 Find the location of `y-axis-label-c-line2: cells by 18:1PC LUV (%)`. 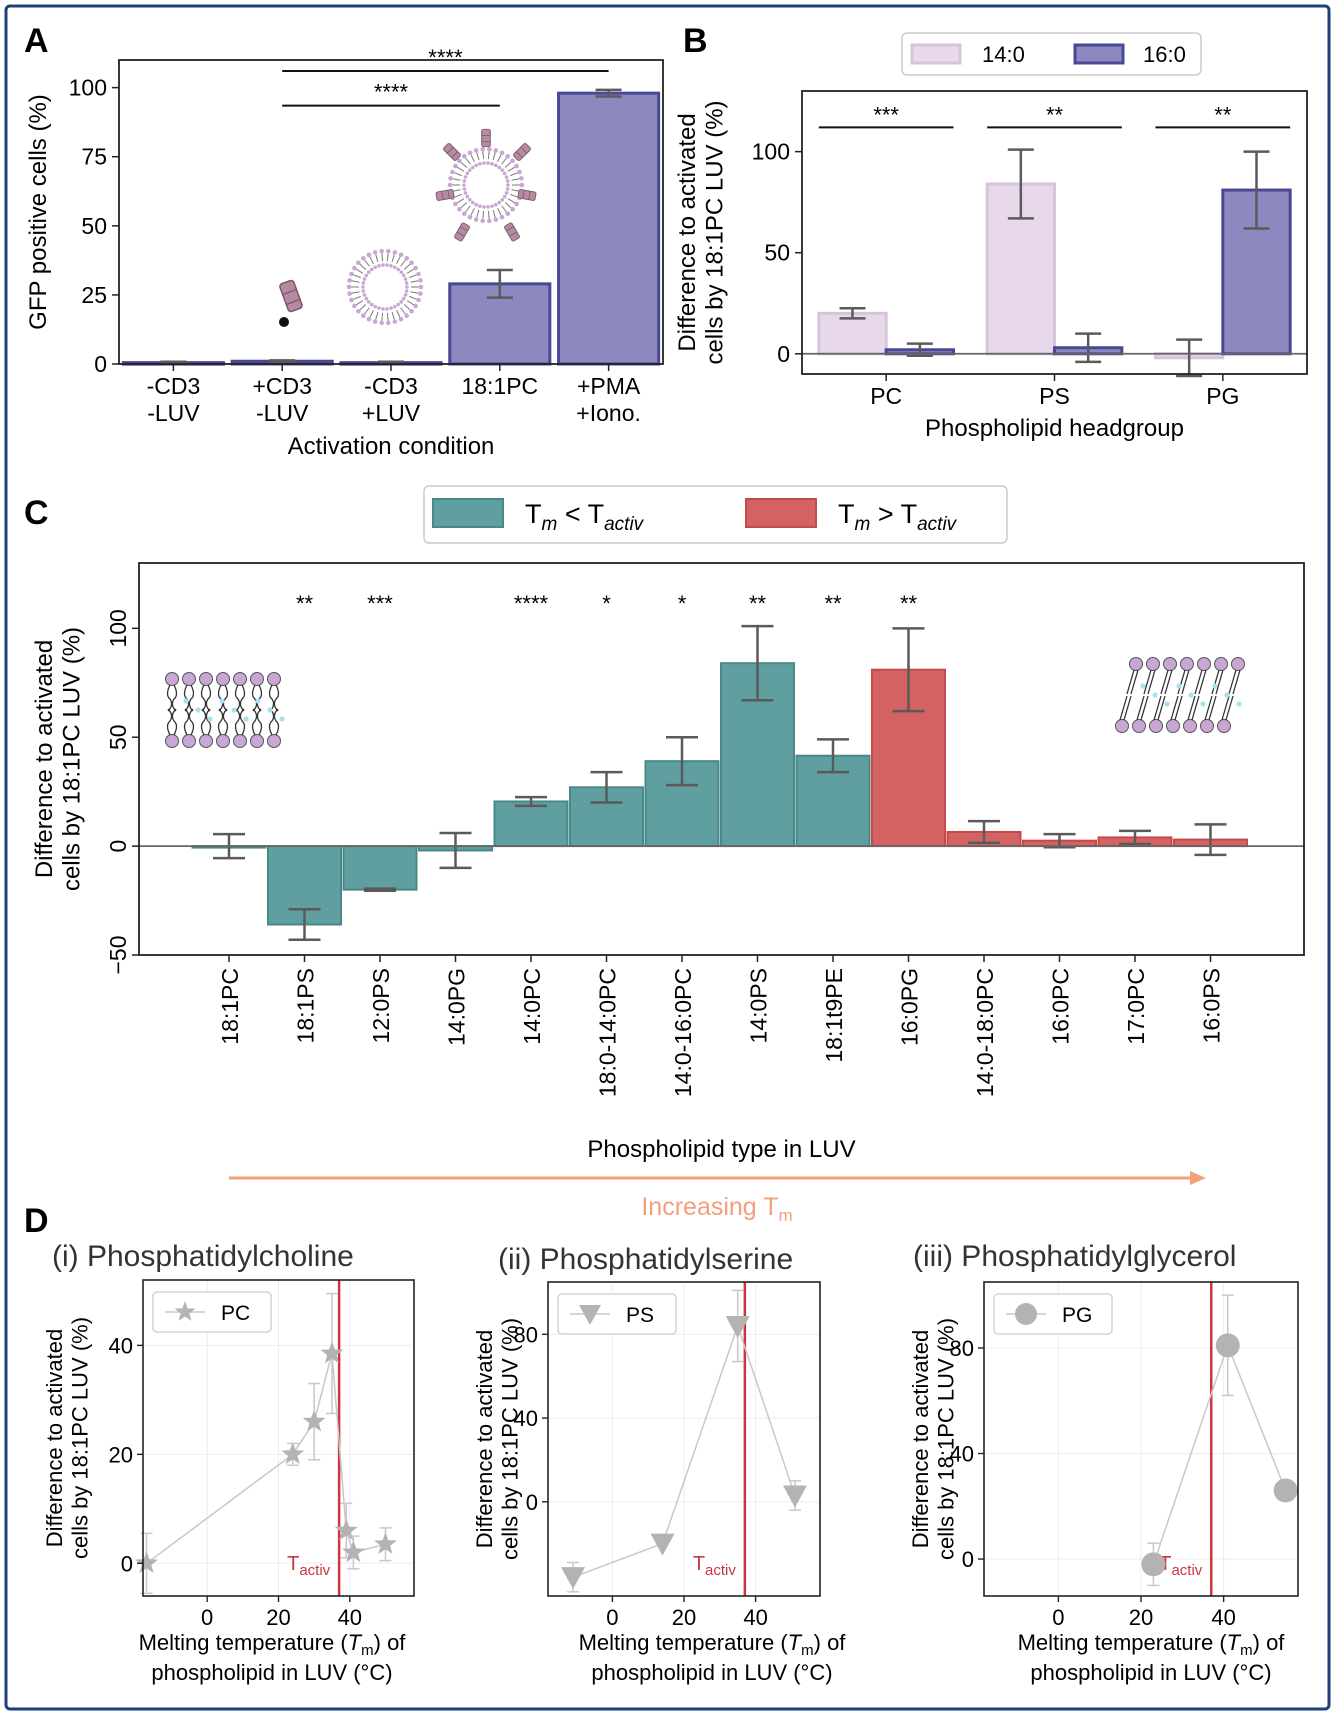

y-axis-label-c-line2: cells by 18:1PC LUV (%) is located at coordinates (72, 759).